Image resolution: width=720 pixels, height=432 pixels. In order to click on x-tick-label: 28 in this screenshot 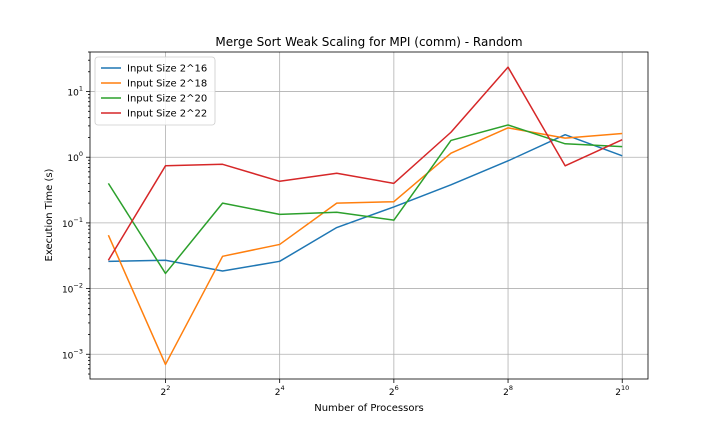, I will do `click(508, 391)`.